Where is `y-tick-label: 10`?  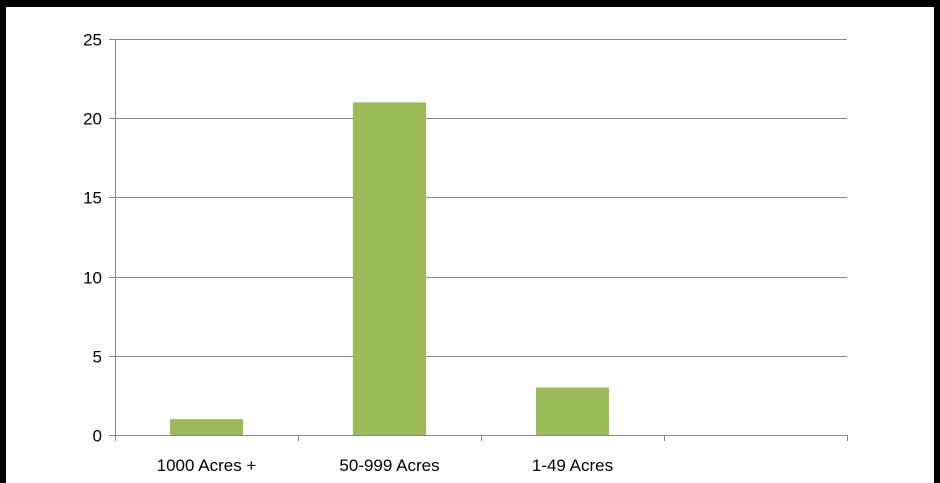 y-tick-label: 10 is located at coordinates (92, 278).